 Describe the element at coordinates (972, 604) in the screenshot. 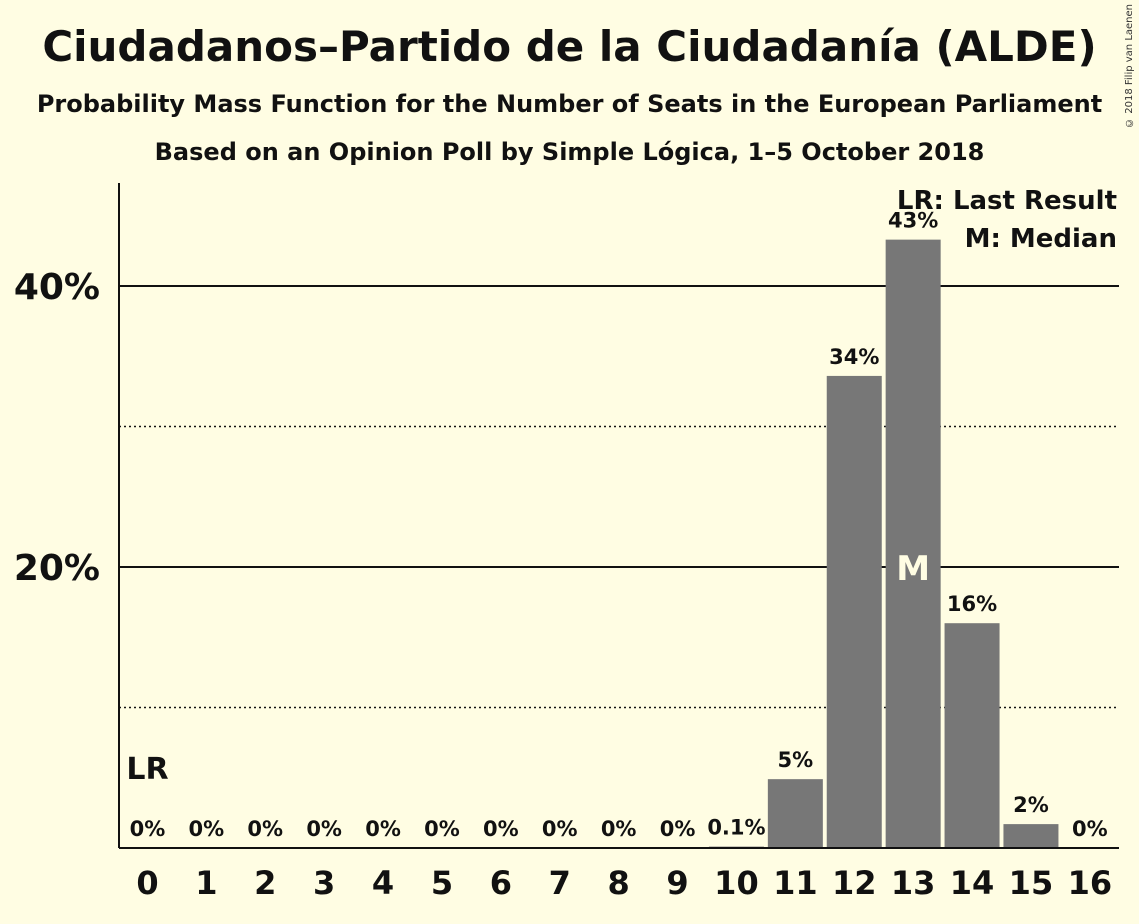

I see `value-label: 16%` at that location.